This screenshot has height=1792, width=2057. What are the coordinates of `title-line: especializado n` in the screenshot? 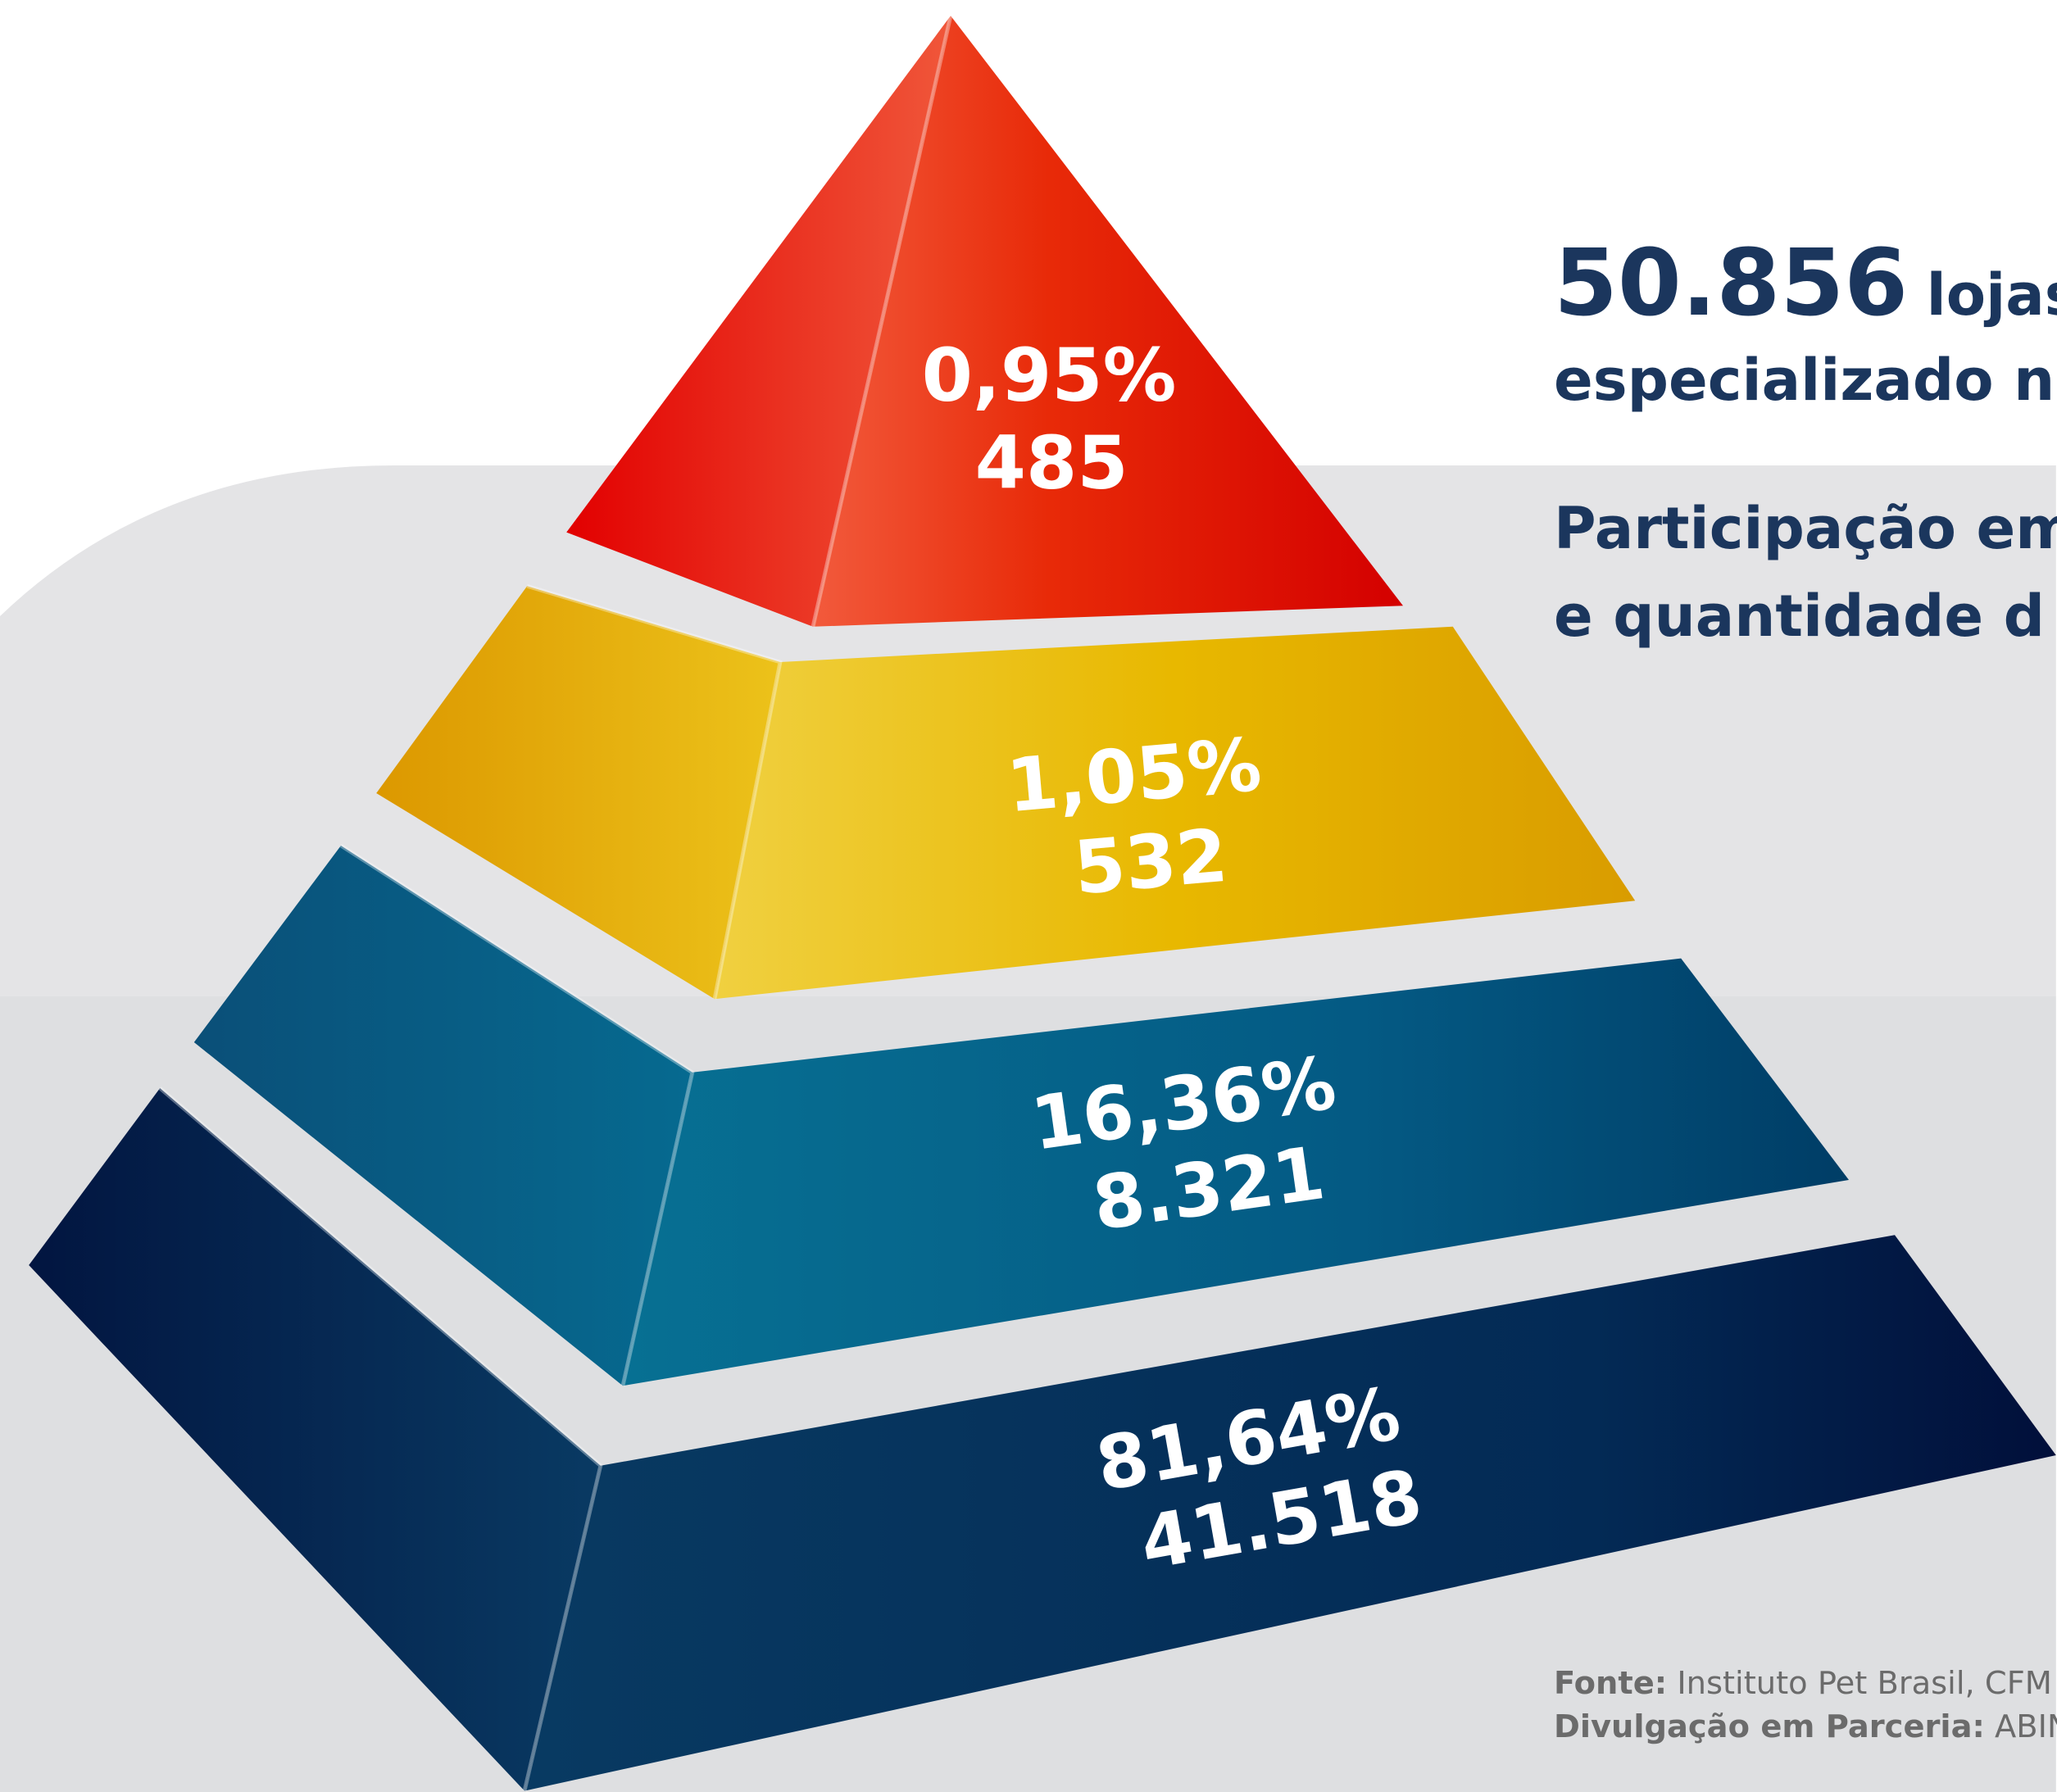 It's located at (1804, 380).